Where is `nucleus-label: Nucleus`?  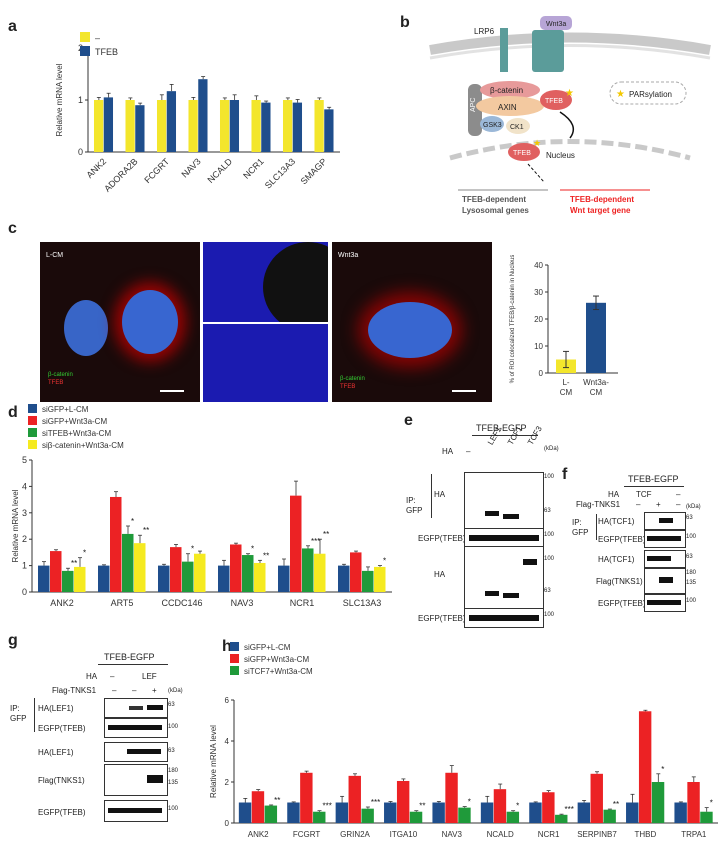 nucleus-label: Nucleus is located at coordinates (560, 155).